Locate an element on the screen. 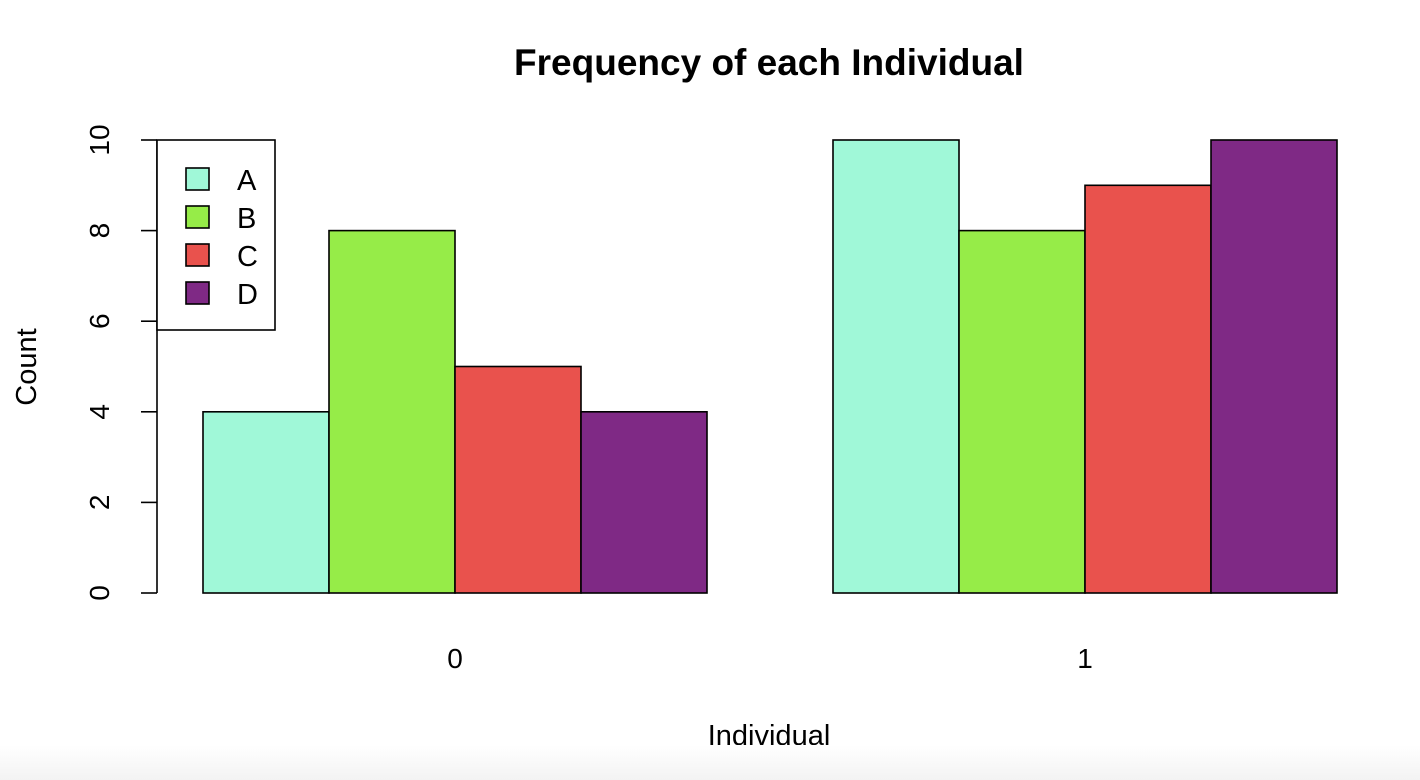  x-tick-label: 1 is located at coordinates (1085, 658).